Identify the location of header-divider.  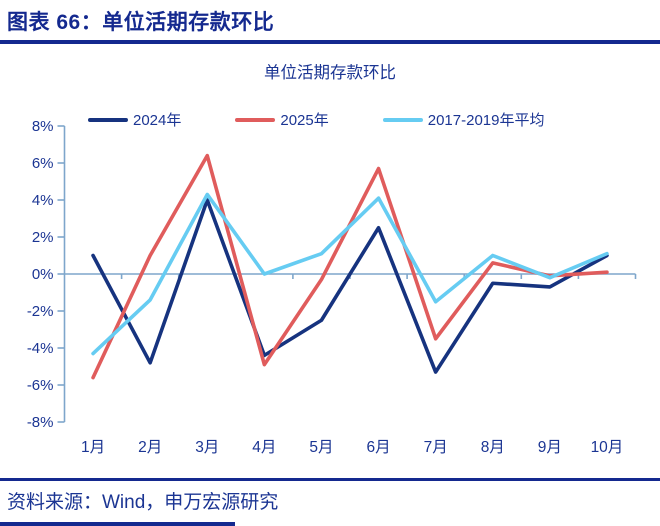
(330, 42).